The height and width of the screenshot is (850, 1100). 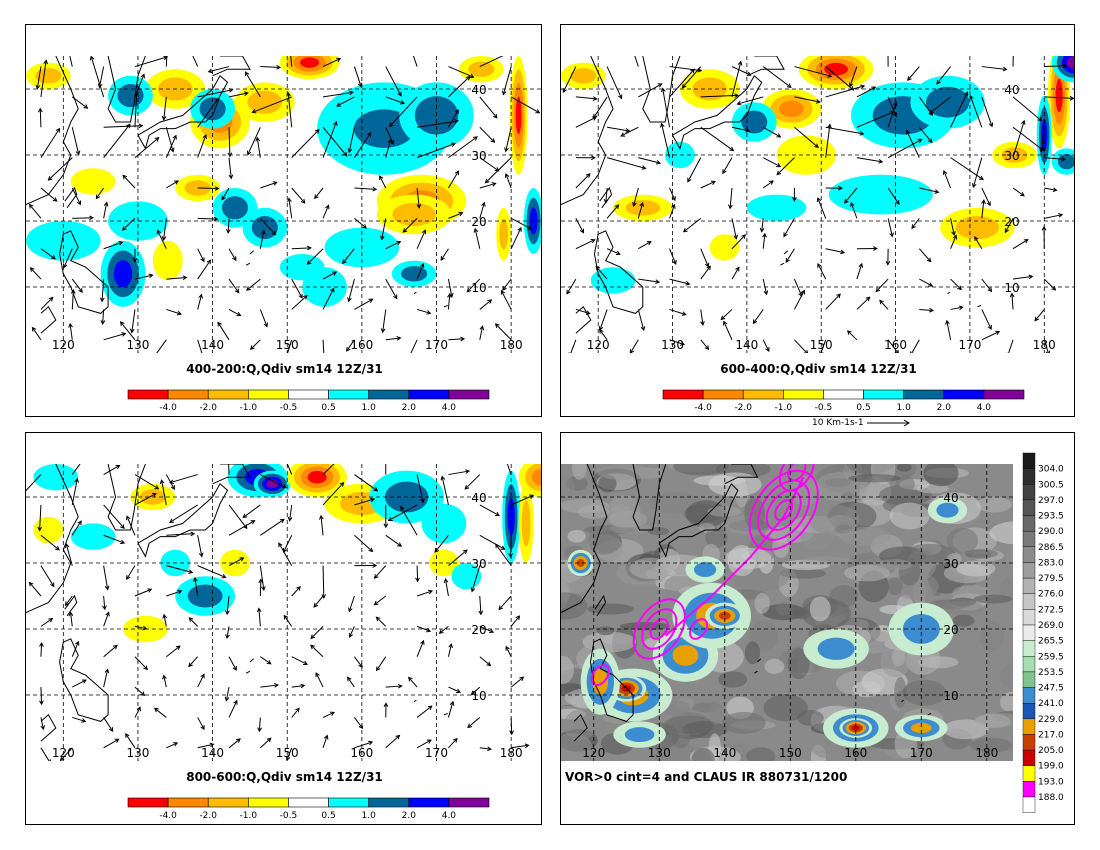 I want to click on coastline, so click(x=618, y=272).